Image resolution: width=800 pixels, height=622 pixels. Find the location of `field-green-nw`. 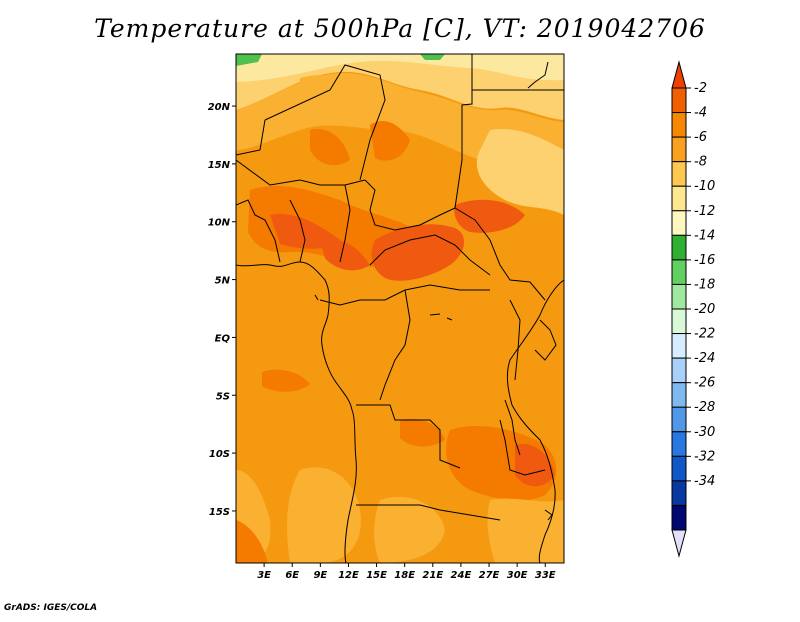

field-green-nw is located at coordinates (249, 60).